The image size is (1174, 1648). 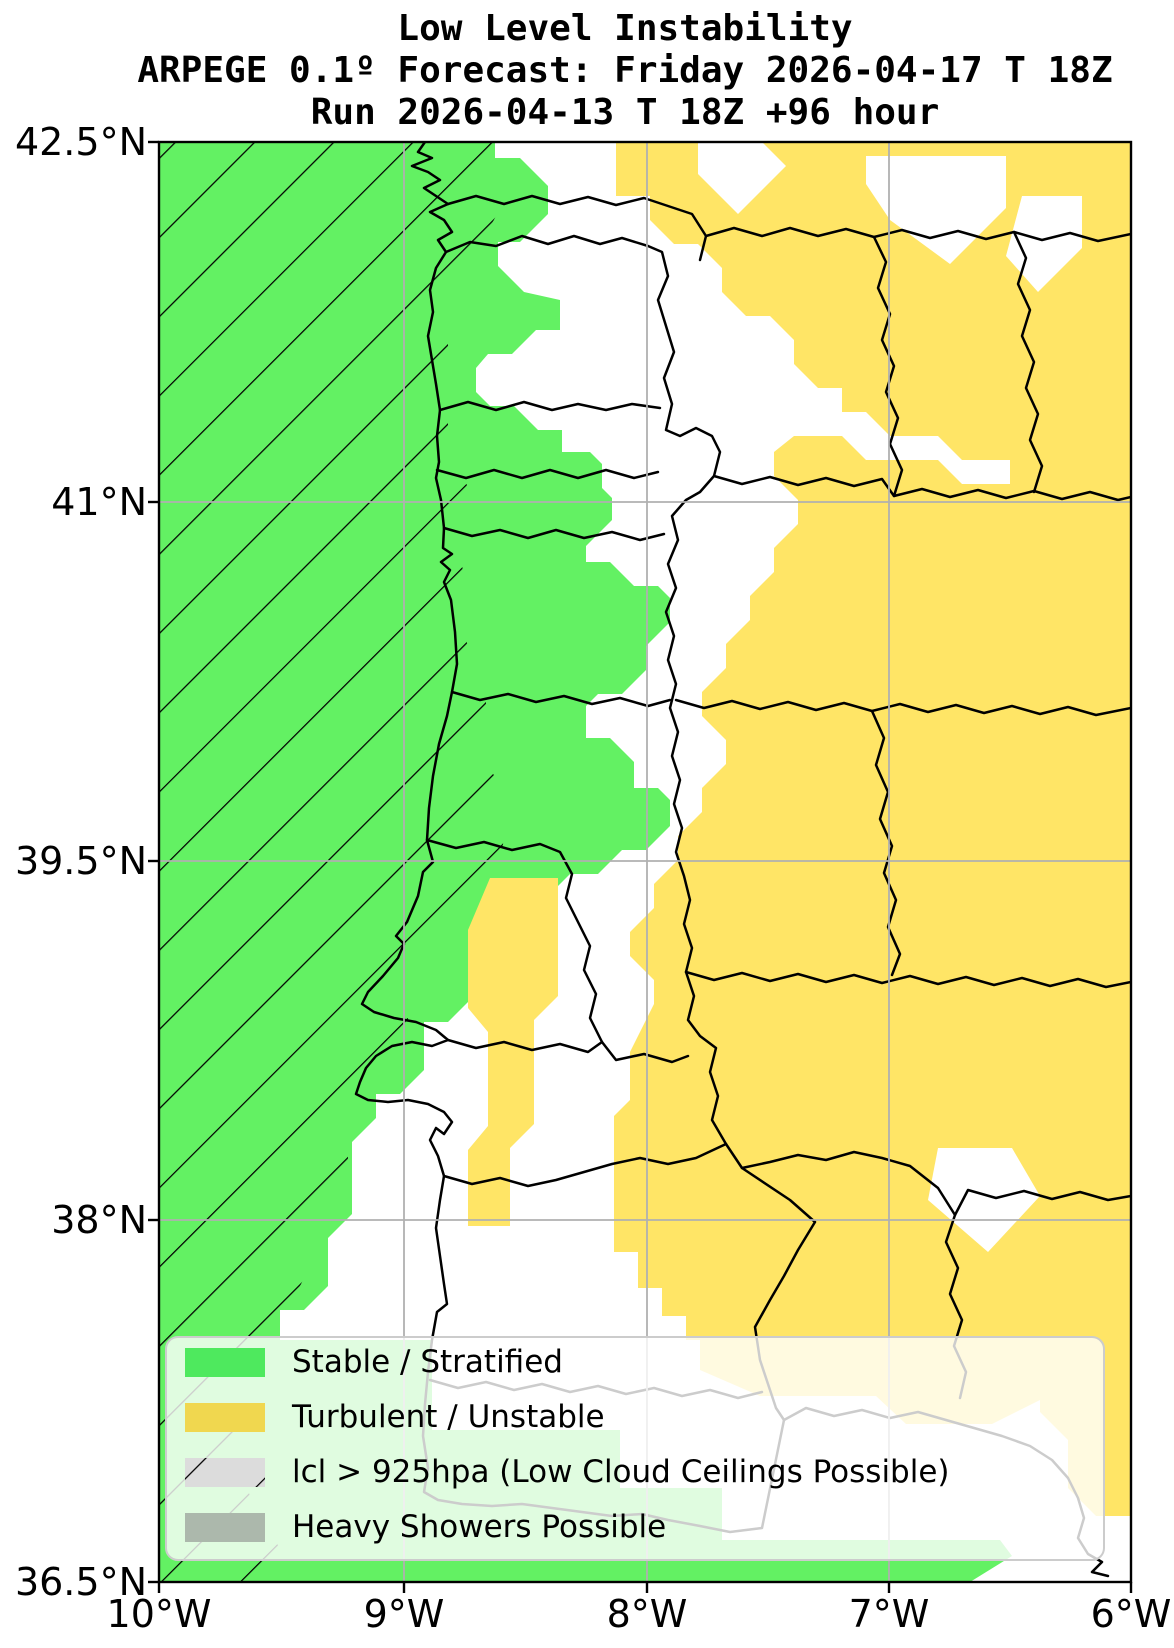 What do you see at coordinates (625, 112) in the screenshot?
I see `map-subtitle-run: Run 2026-04-13 T 18Z +96 hour` at bounding box center [625, 112].